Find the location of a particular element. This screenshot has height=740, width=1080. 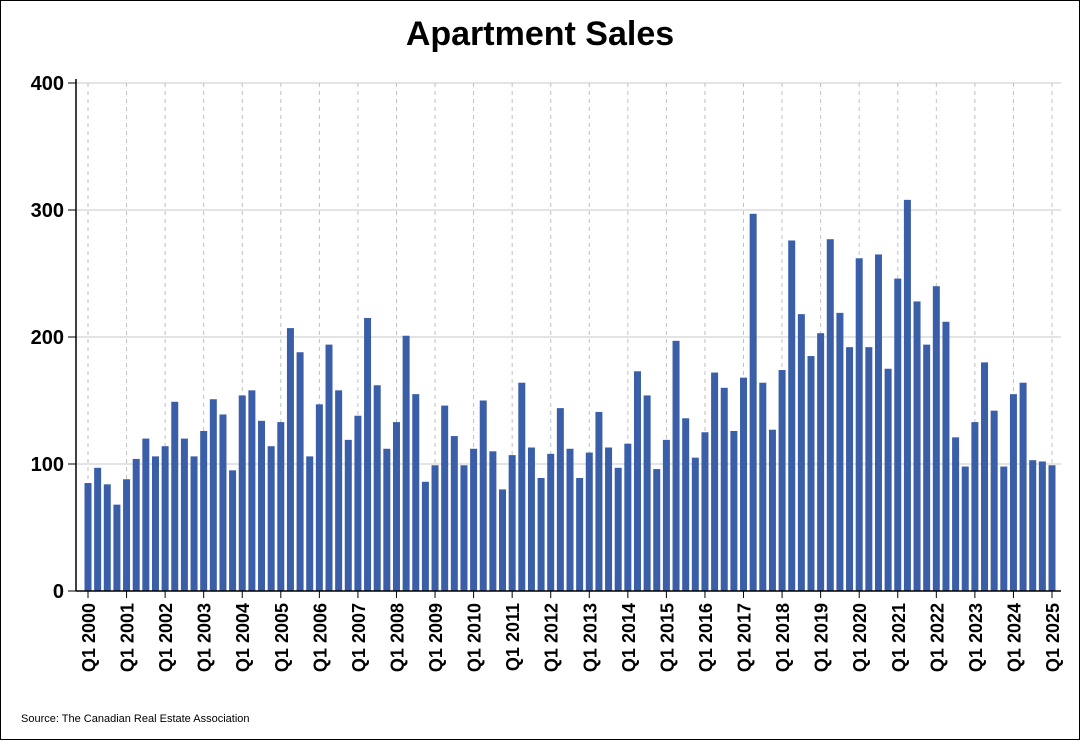

x-tick-label: Q1 2018 is located at coordinates (783, 637).